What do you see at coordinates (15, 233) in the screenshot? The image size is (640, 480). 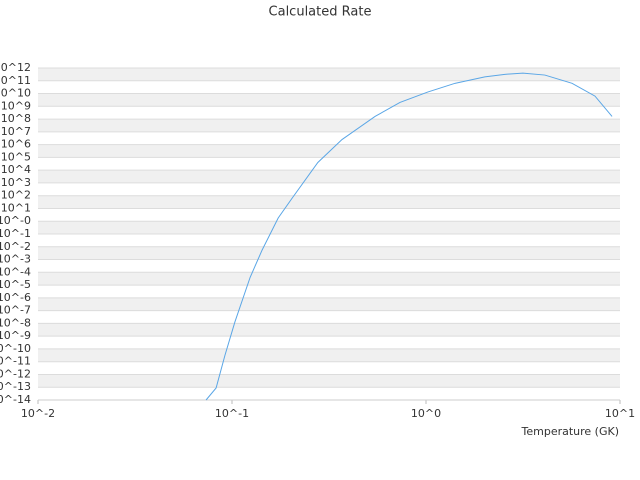 I see `y-tick-label: 10^-1` at bounding box center [15, 233].